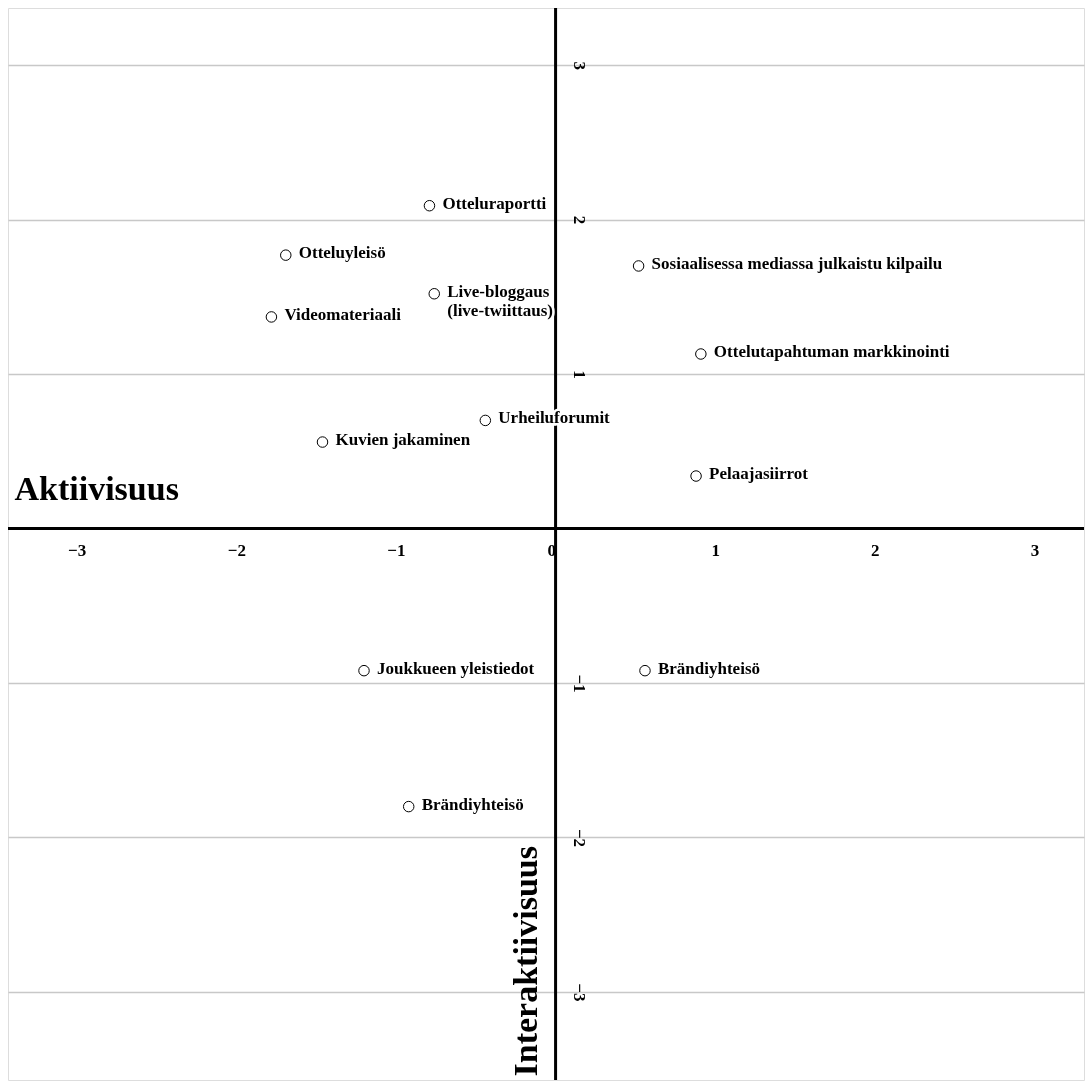  I want to click on annotation: Videomateriaali, so click(343, 314).